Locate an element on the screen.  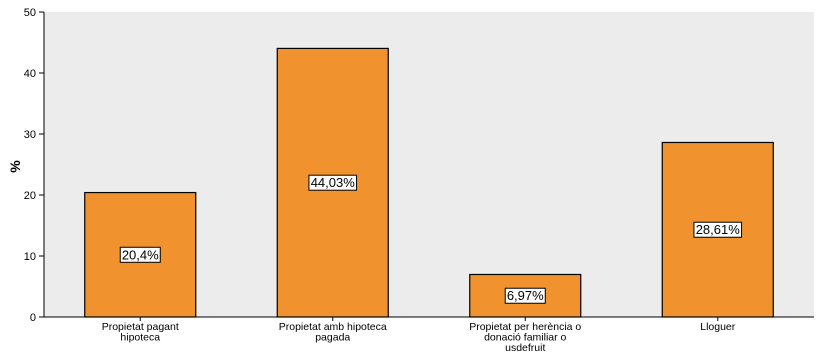
y-tick-label: 0 is located at coordinates (33, 318).